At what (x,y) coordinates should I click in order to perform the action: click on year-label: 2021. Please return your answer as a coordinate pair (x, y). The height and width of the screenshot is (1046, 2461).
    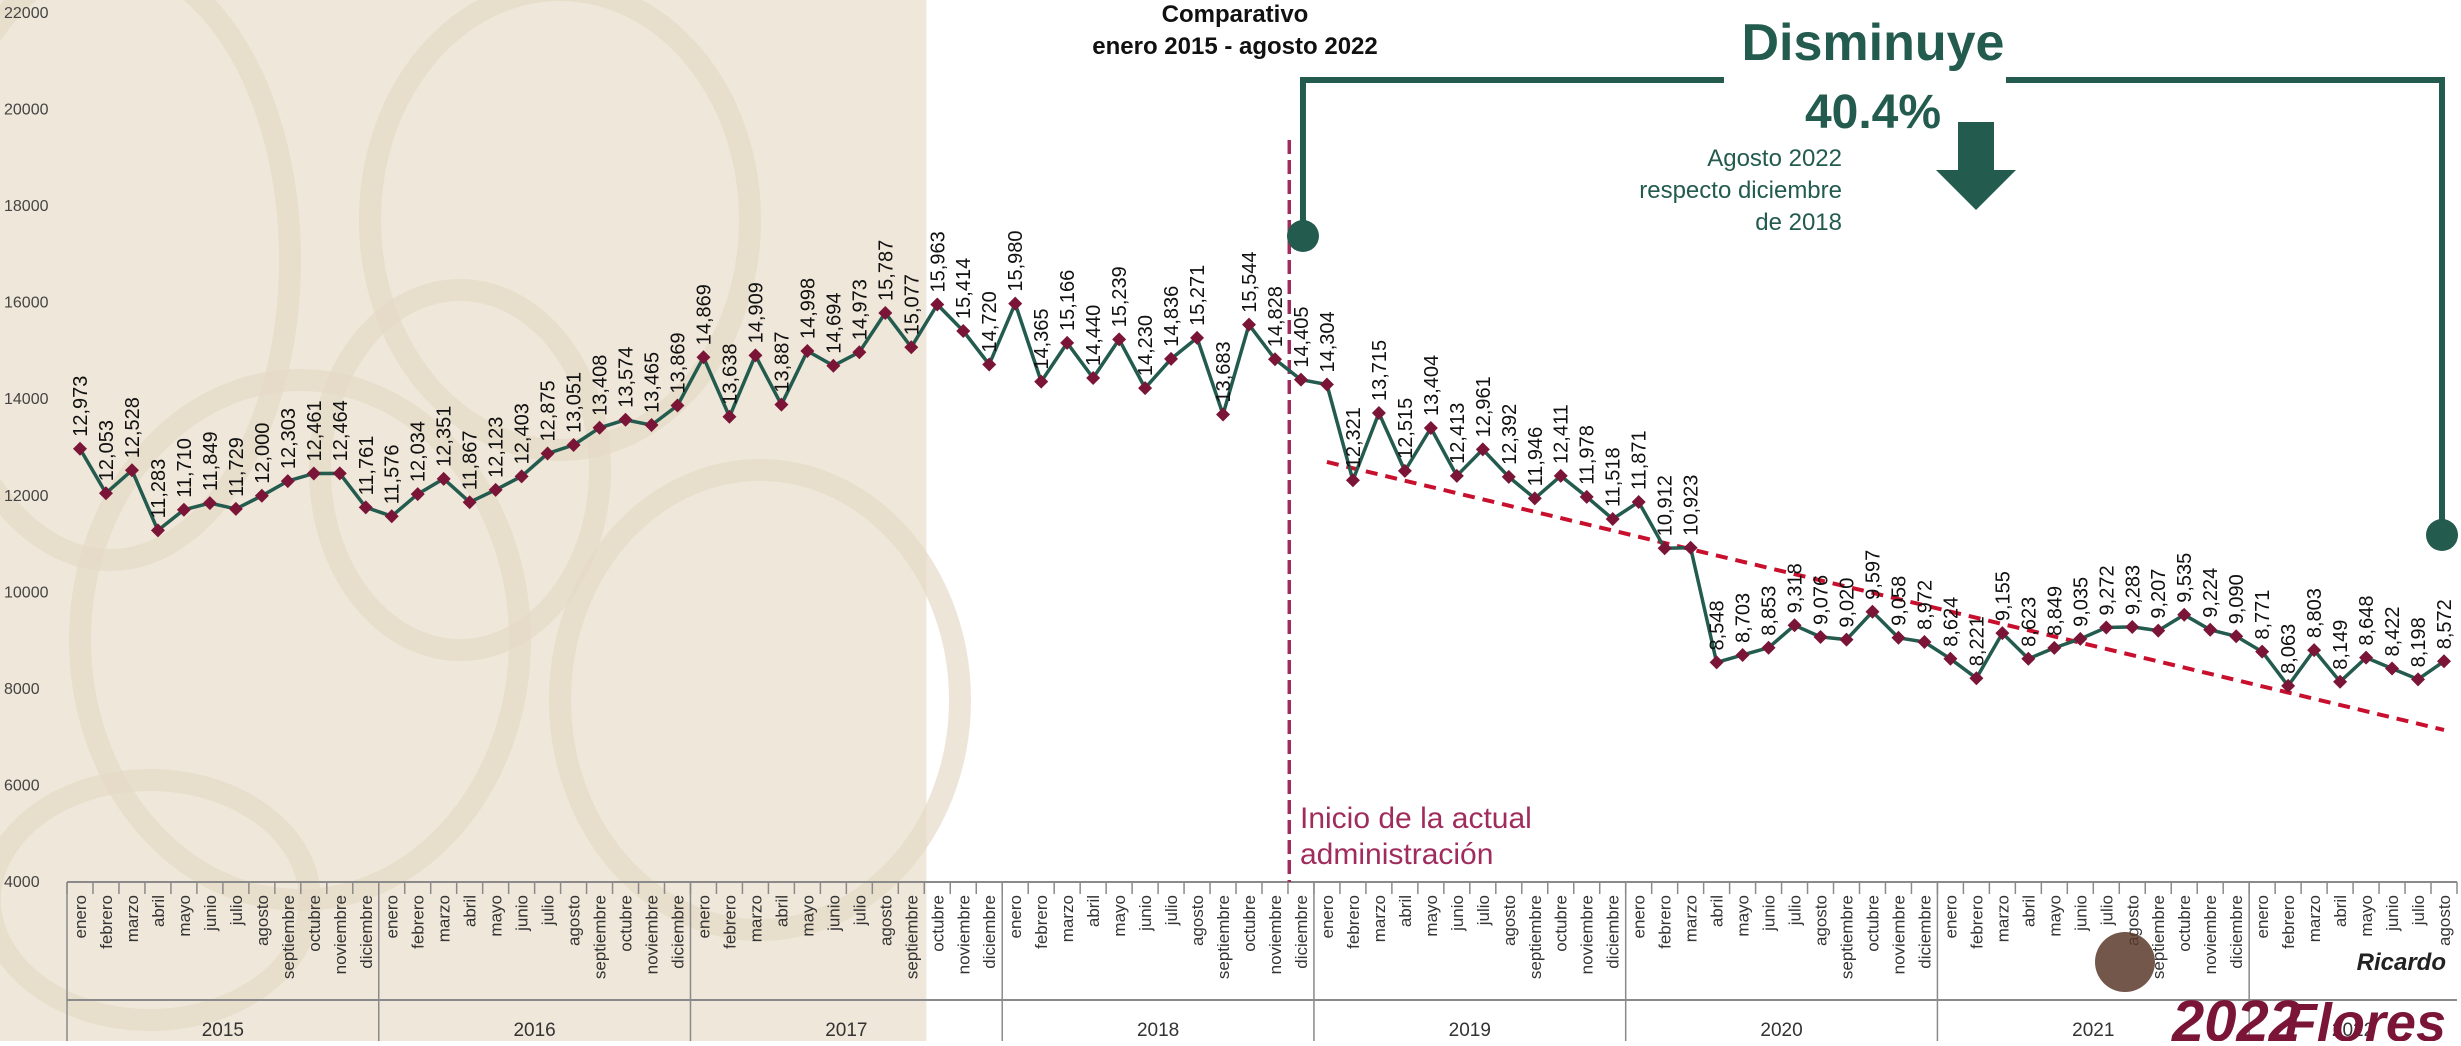
    Looking at the image, I should click on (2093, 1030).